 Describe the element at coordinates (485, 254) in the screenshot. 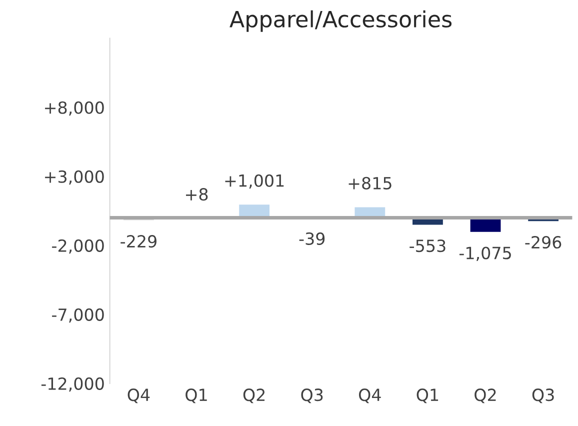

I see `data-label: -1,075` at that location.